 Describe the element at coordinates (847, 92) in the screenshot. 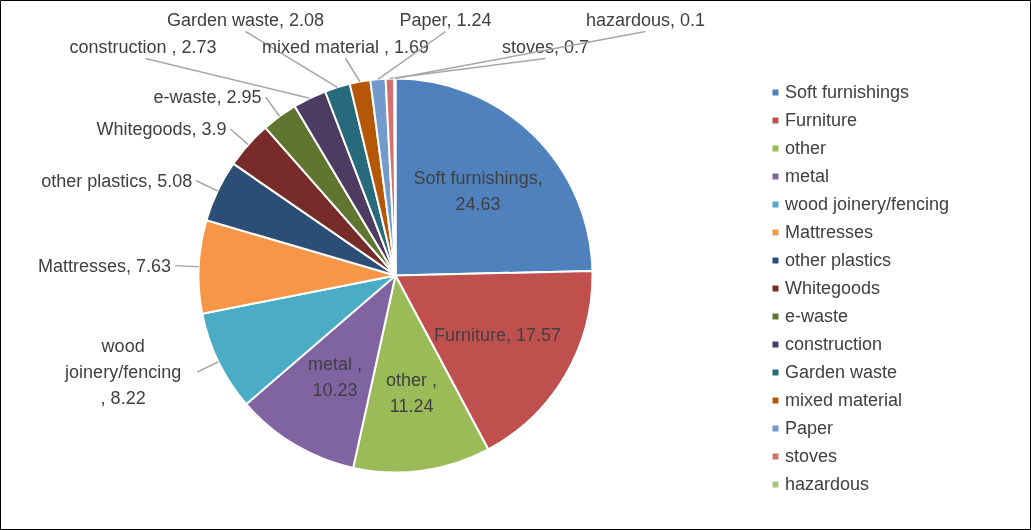

I see `legend-label: Soft furnishings` at that location.